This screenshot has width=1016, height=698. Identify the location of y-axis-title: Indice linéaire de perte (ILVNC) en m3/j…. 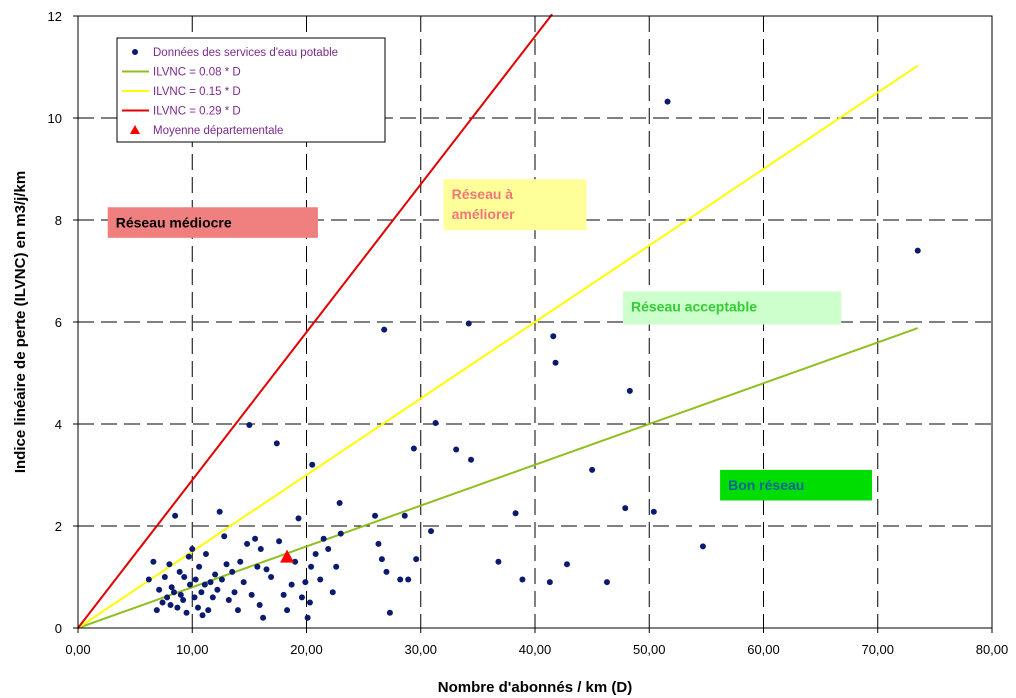
(20, 322).